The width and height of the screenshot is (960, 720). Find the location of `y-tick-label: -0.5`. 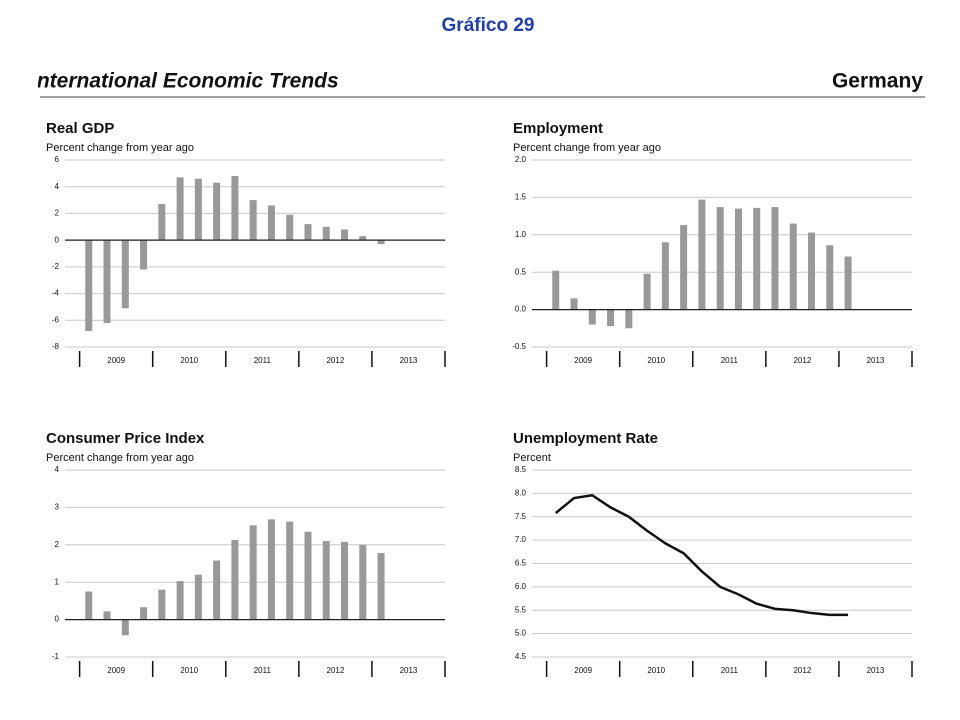

y-tick-label: -0.5 is located at coordinates (519, 346).